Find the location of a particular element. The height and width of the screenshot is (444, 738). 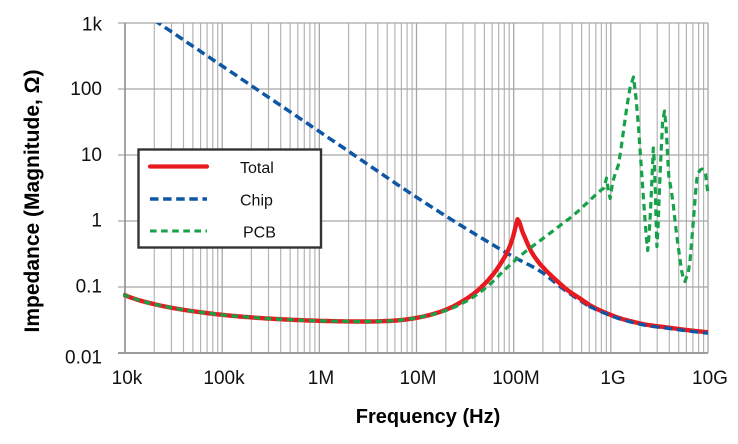

svg-text: 100M is located at coordinates (516, 378).